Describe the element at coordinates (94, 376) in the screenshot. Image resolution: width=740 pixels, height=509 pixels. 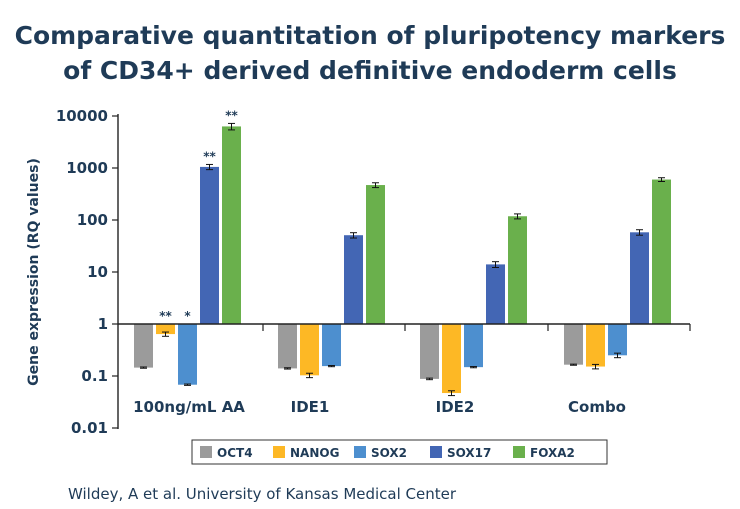
I see `y-tick-label: 0.1` at that location.